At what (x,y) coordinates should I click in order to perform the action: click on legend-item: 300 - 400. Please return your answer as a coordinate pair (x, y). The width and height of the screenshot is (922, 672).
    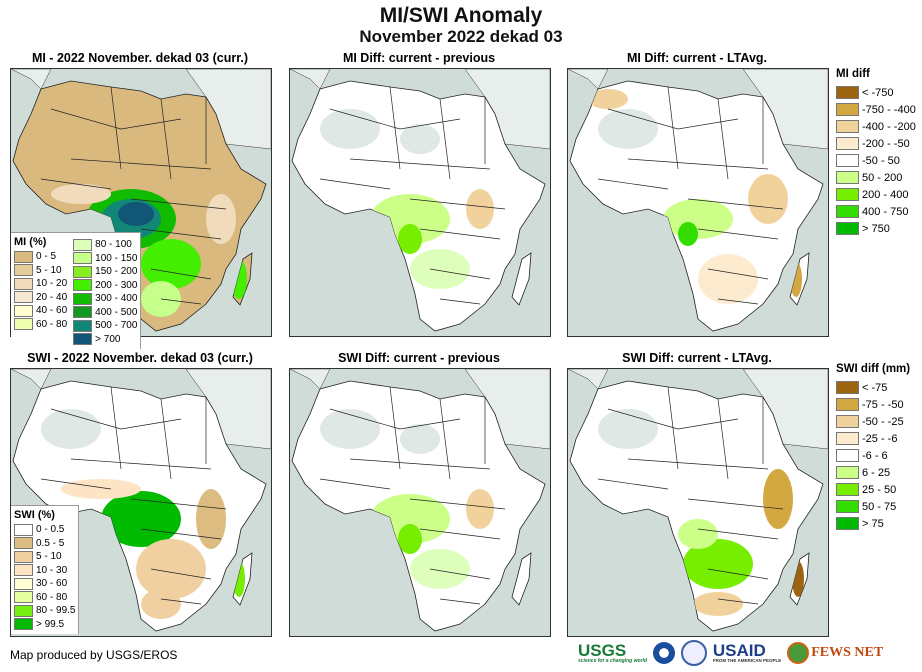
    Looking at the image, I should click on (105, 299).